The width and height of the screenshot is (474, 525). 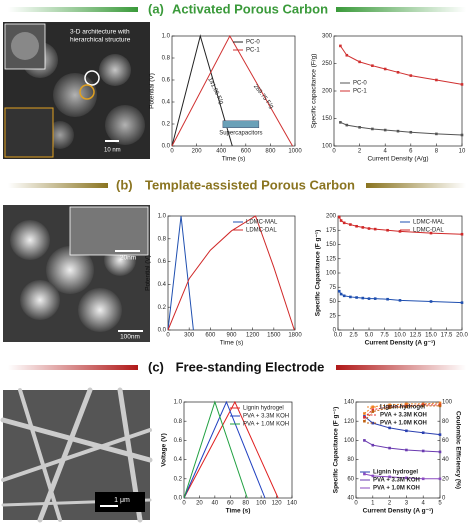 I want to click on x-tick-label: 1800, so click(x=295, y=336).